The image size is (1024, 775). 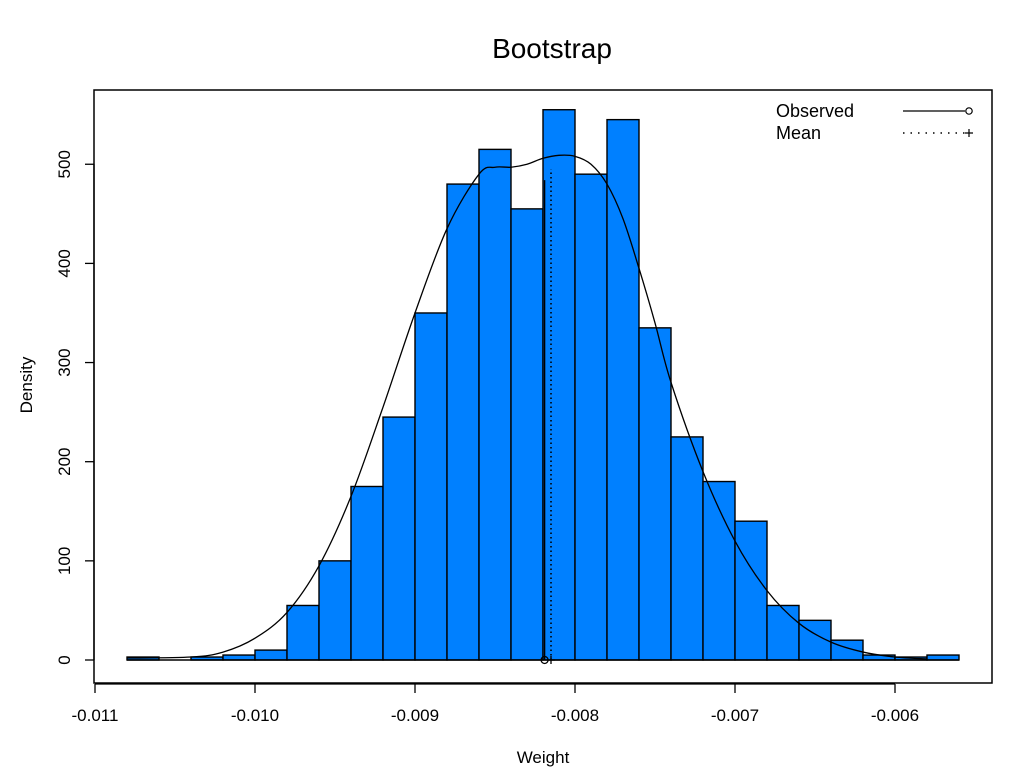 What do you see at coordinates (64, 362) in the screenshot?
I see `y-tick-label-3: 300` at bounding box center [64, 362].